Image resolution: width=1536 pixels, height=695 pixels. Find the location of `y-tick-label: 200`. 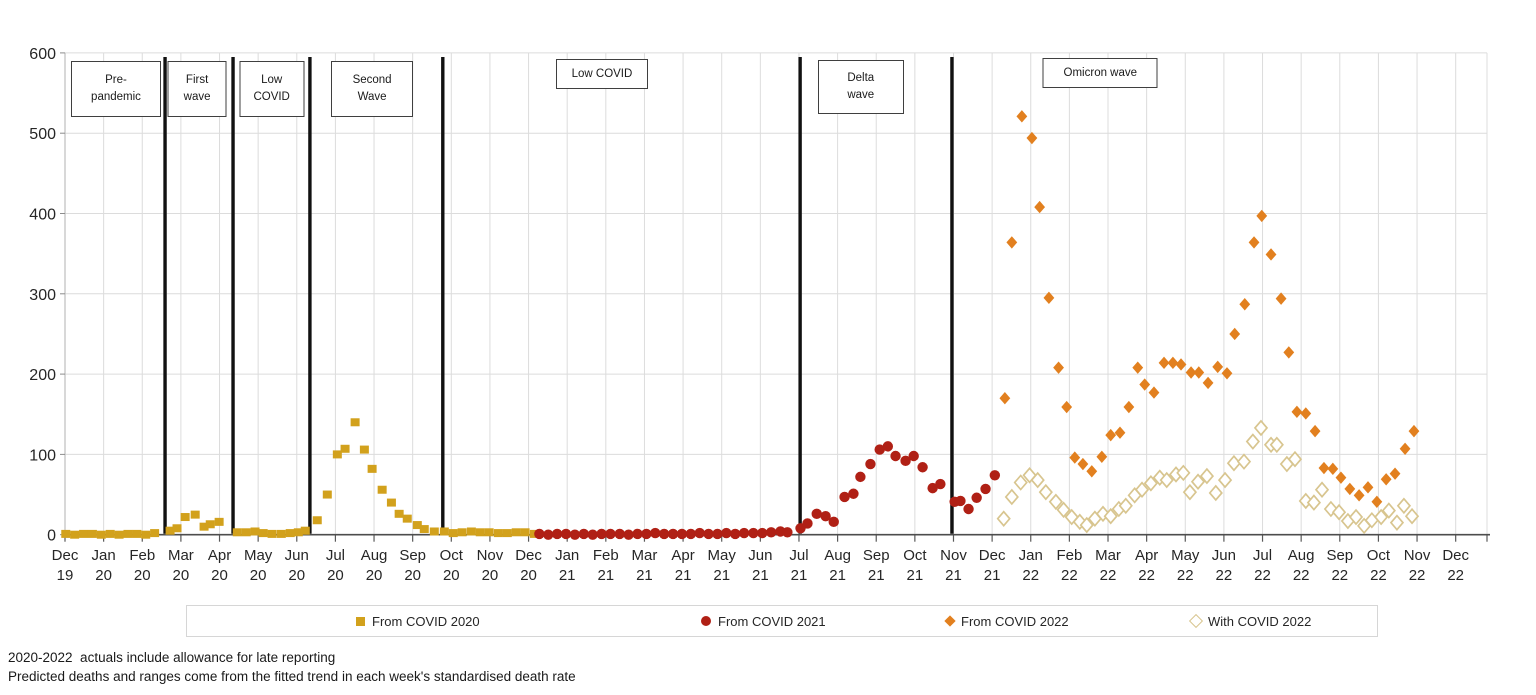

y-tick-label: 200 is located at coordinates (42, 375).